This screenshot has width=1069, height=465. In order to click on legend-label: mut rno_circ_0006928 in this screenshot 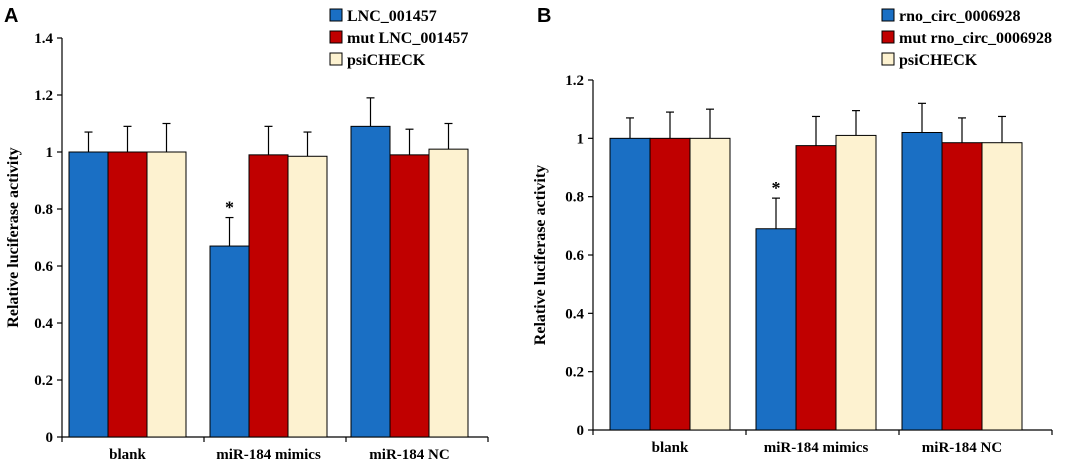, I will do `click(975, 38)`.